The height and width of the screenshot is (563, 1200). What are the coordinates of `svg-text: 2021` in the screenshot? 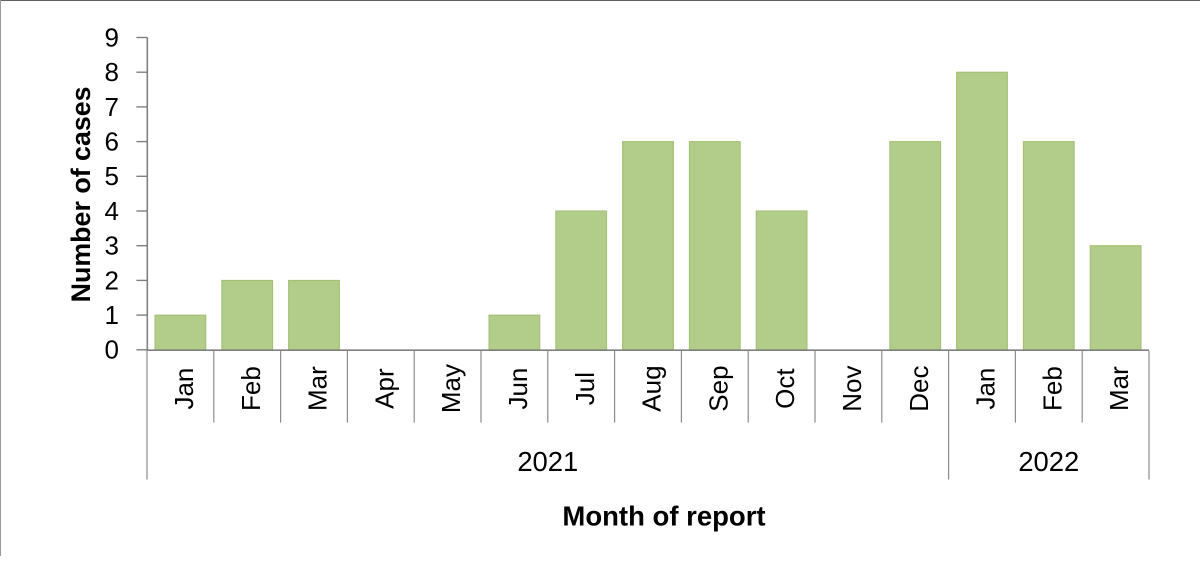 It's located at (547, 461).